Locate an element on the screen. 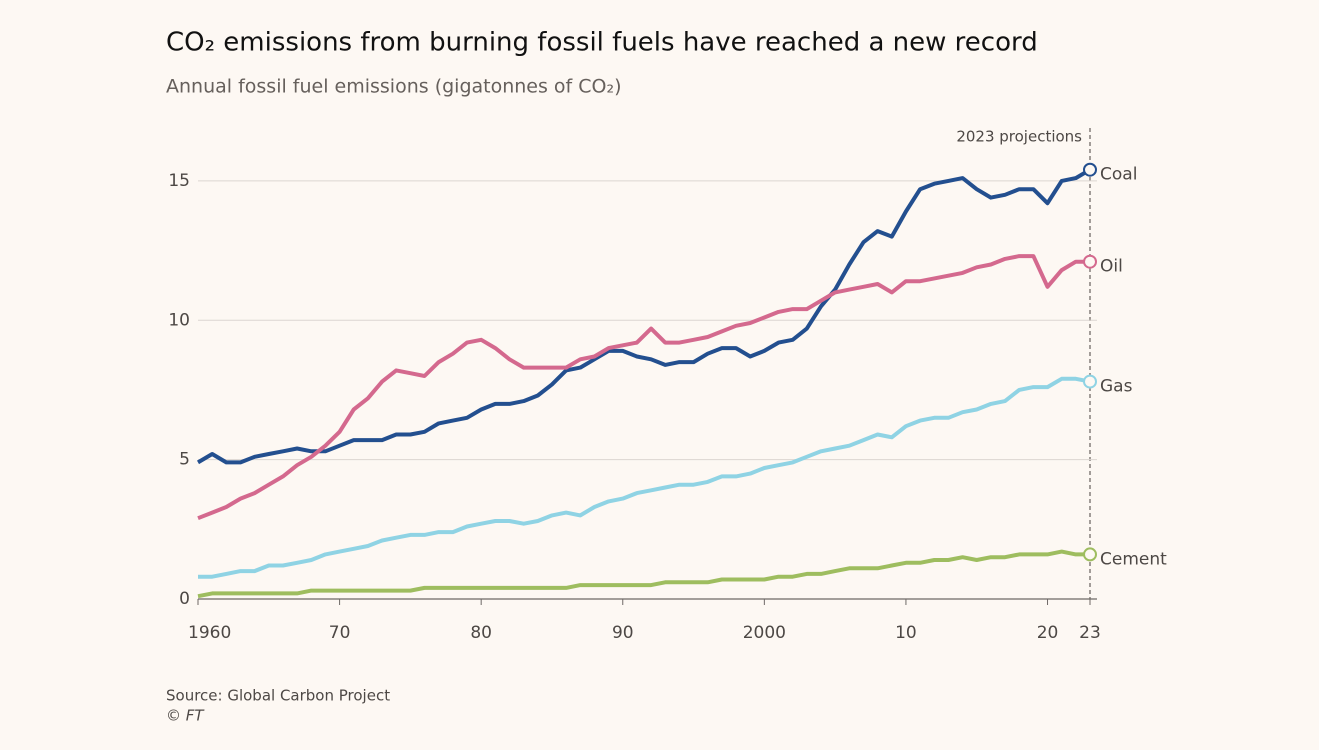 This screenshot has height=750, width=1319. x-tick-label: 20 is located at coordinates (1048, 633).